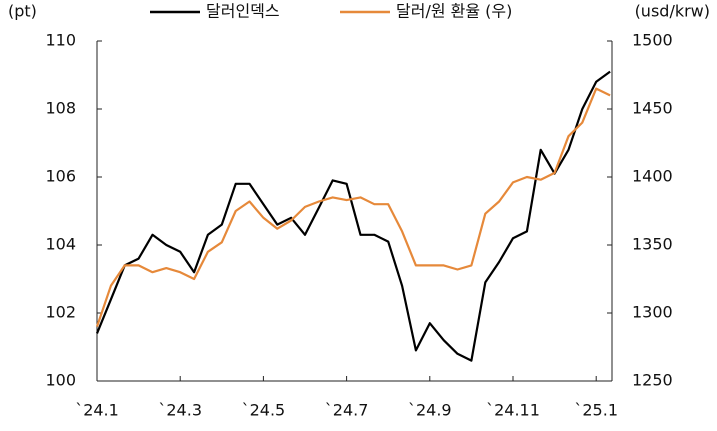  What do you see at coordinates (97, 410) in the screenshot?
I see `x-tick-label: `24.1` at bounding box center [97, 410].